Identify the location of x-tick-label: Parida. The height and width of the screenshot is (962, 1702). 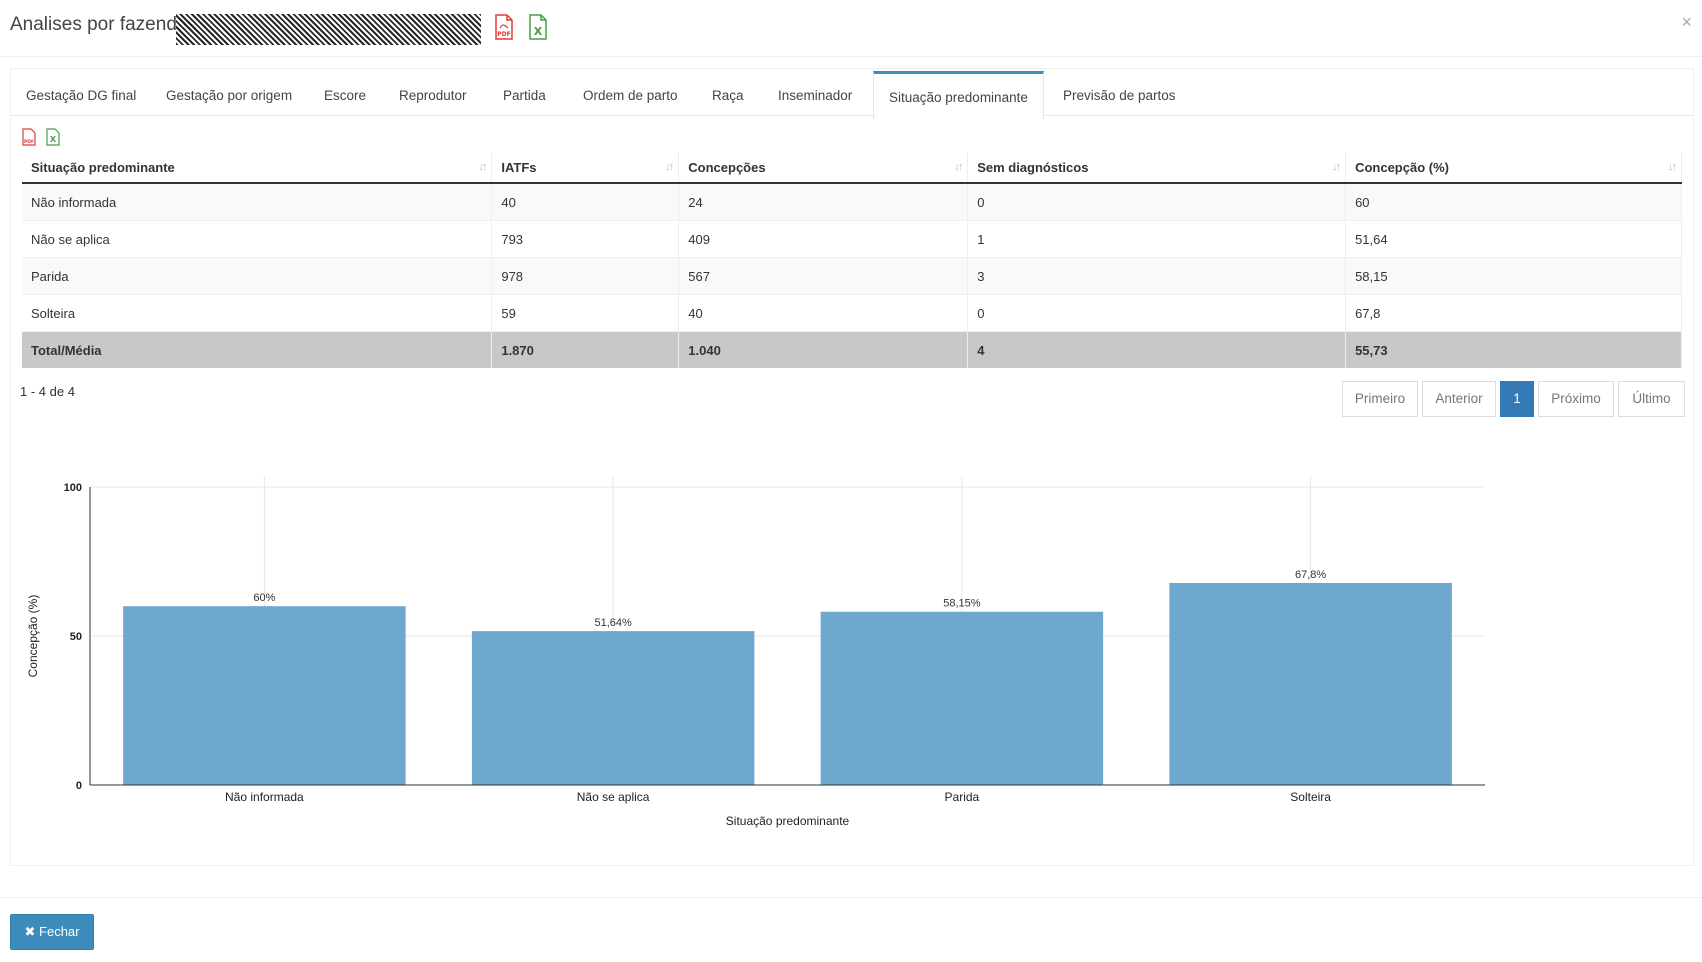
(962, 797).